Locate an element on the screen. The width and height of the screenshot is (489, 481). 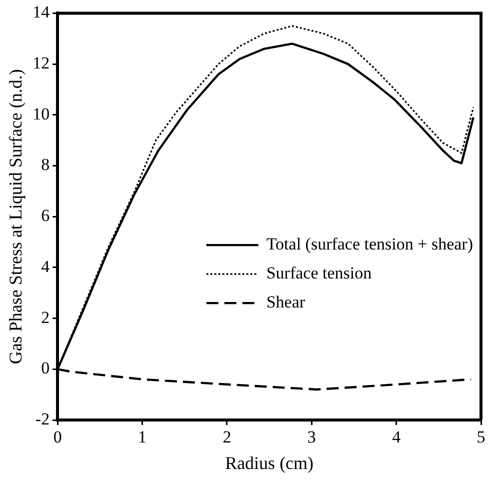
y-axis-title: Gas Phase Stress at Liquid Surface (n.d.) is located at coordinates (16, 216).